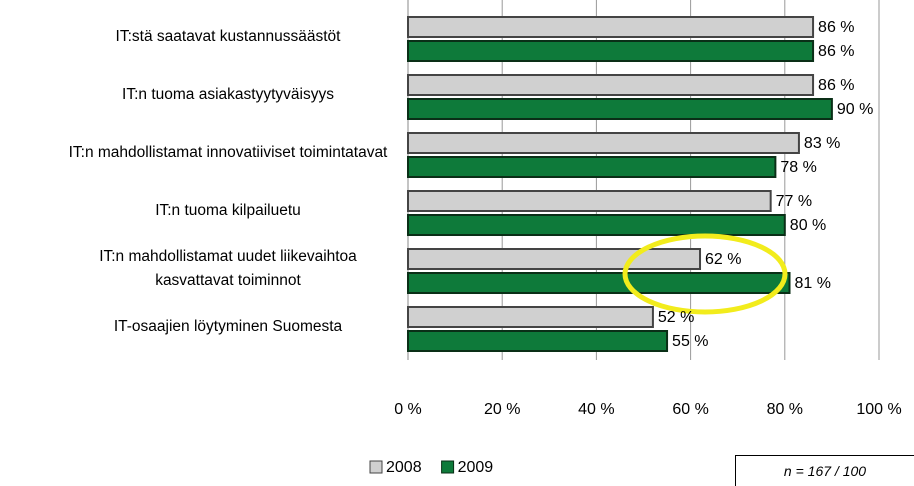 This screenshot has width=914, height=486. Describe the element at coordinates (228, 94) in the screenshot. I see `category-label: IT:n tuoma asiakastyytyväisyys` at that location.